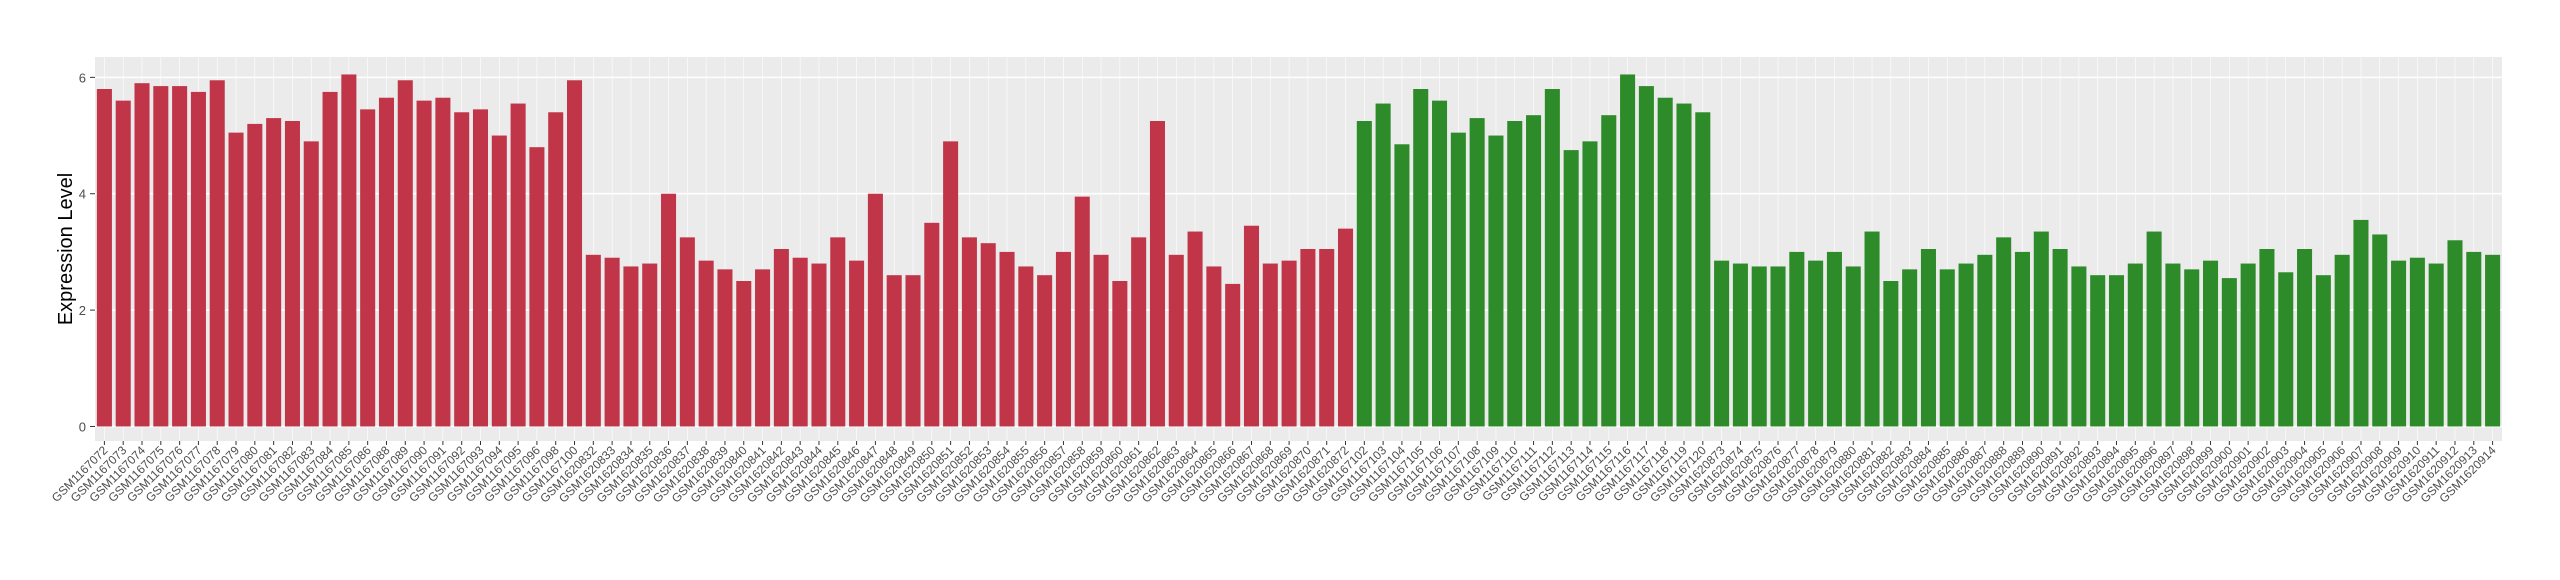  What do you see at coordinates (82, 426) in the screenshot?
I see `y-tick-label: 0` at bounding box center [82, 426].